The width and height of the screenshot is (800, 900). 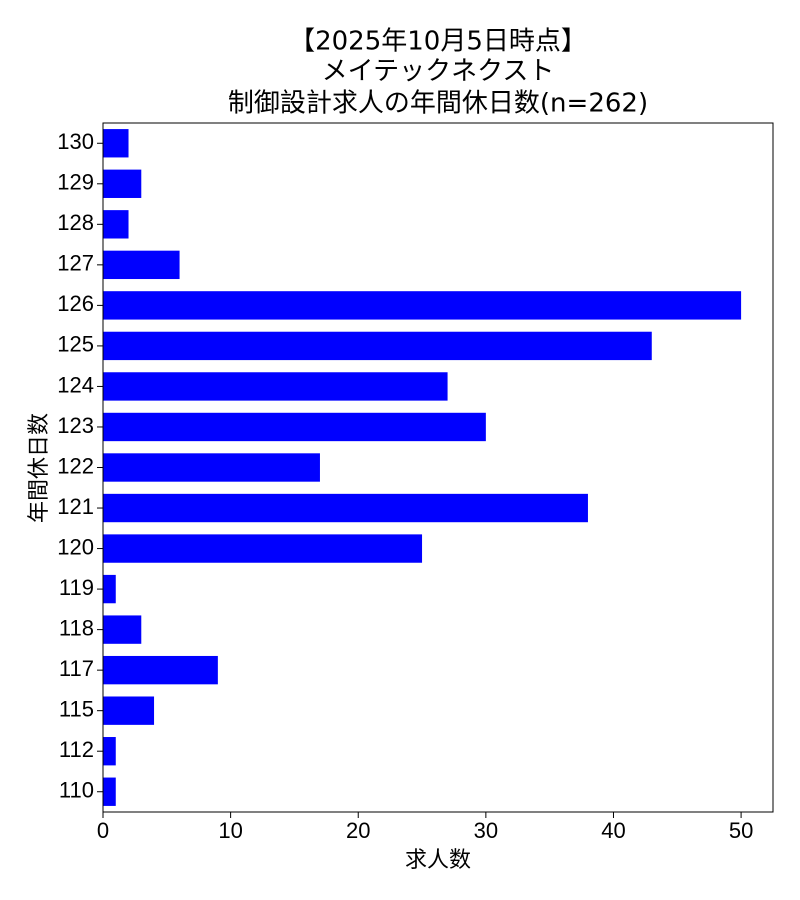 What do you see at coordinates (741, 830) in the screenshot?
I see `x-tick-label: 50` at bounding box center [741, 830].